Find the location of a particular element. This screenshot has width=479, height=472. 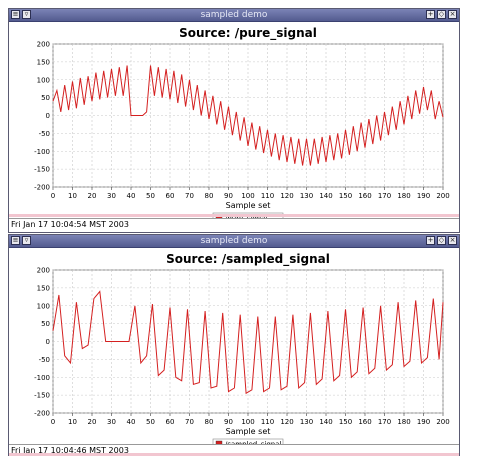

legend-swatch is located at coordinates (219, 442).